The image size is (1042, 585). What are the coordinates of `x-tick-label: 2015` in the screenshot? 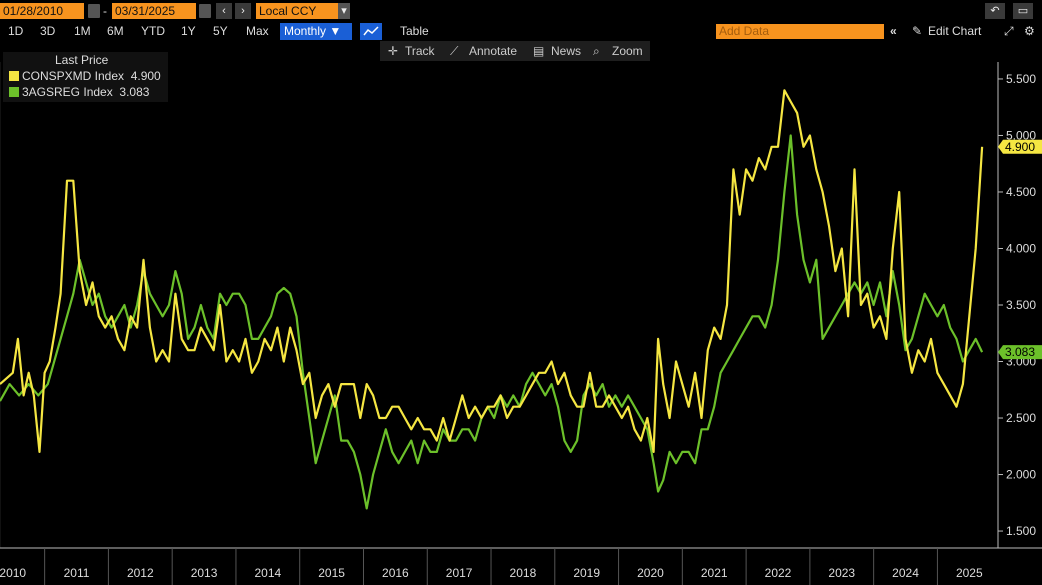 It's located at (331, 573).